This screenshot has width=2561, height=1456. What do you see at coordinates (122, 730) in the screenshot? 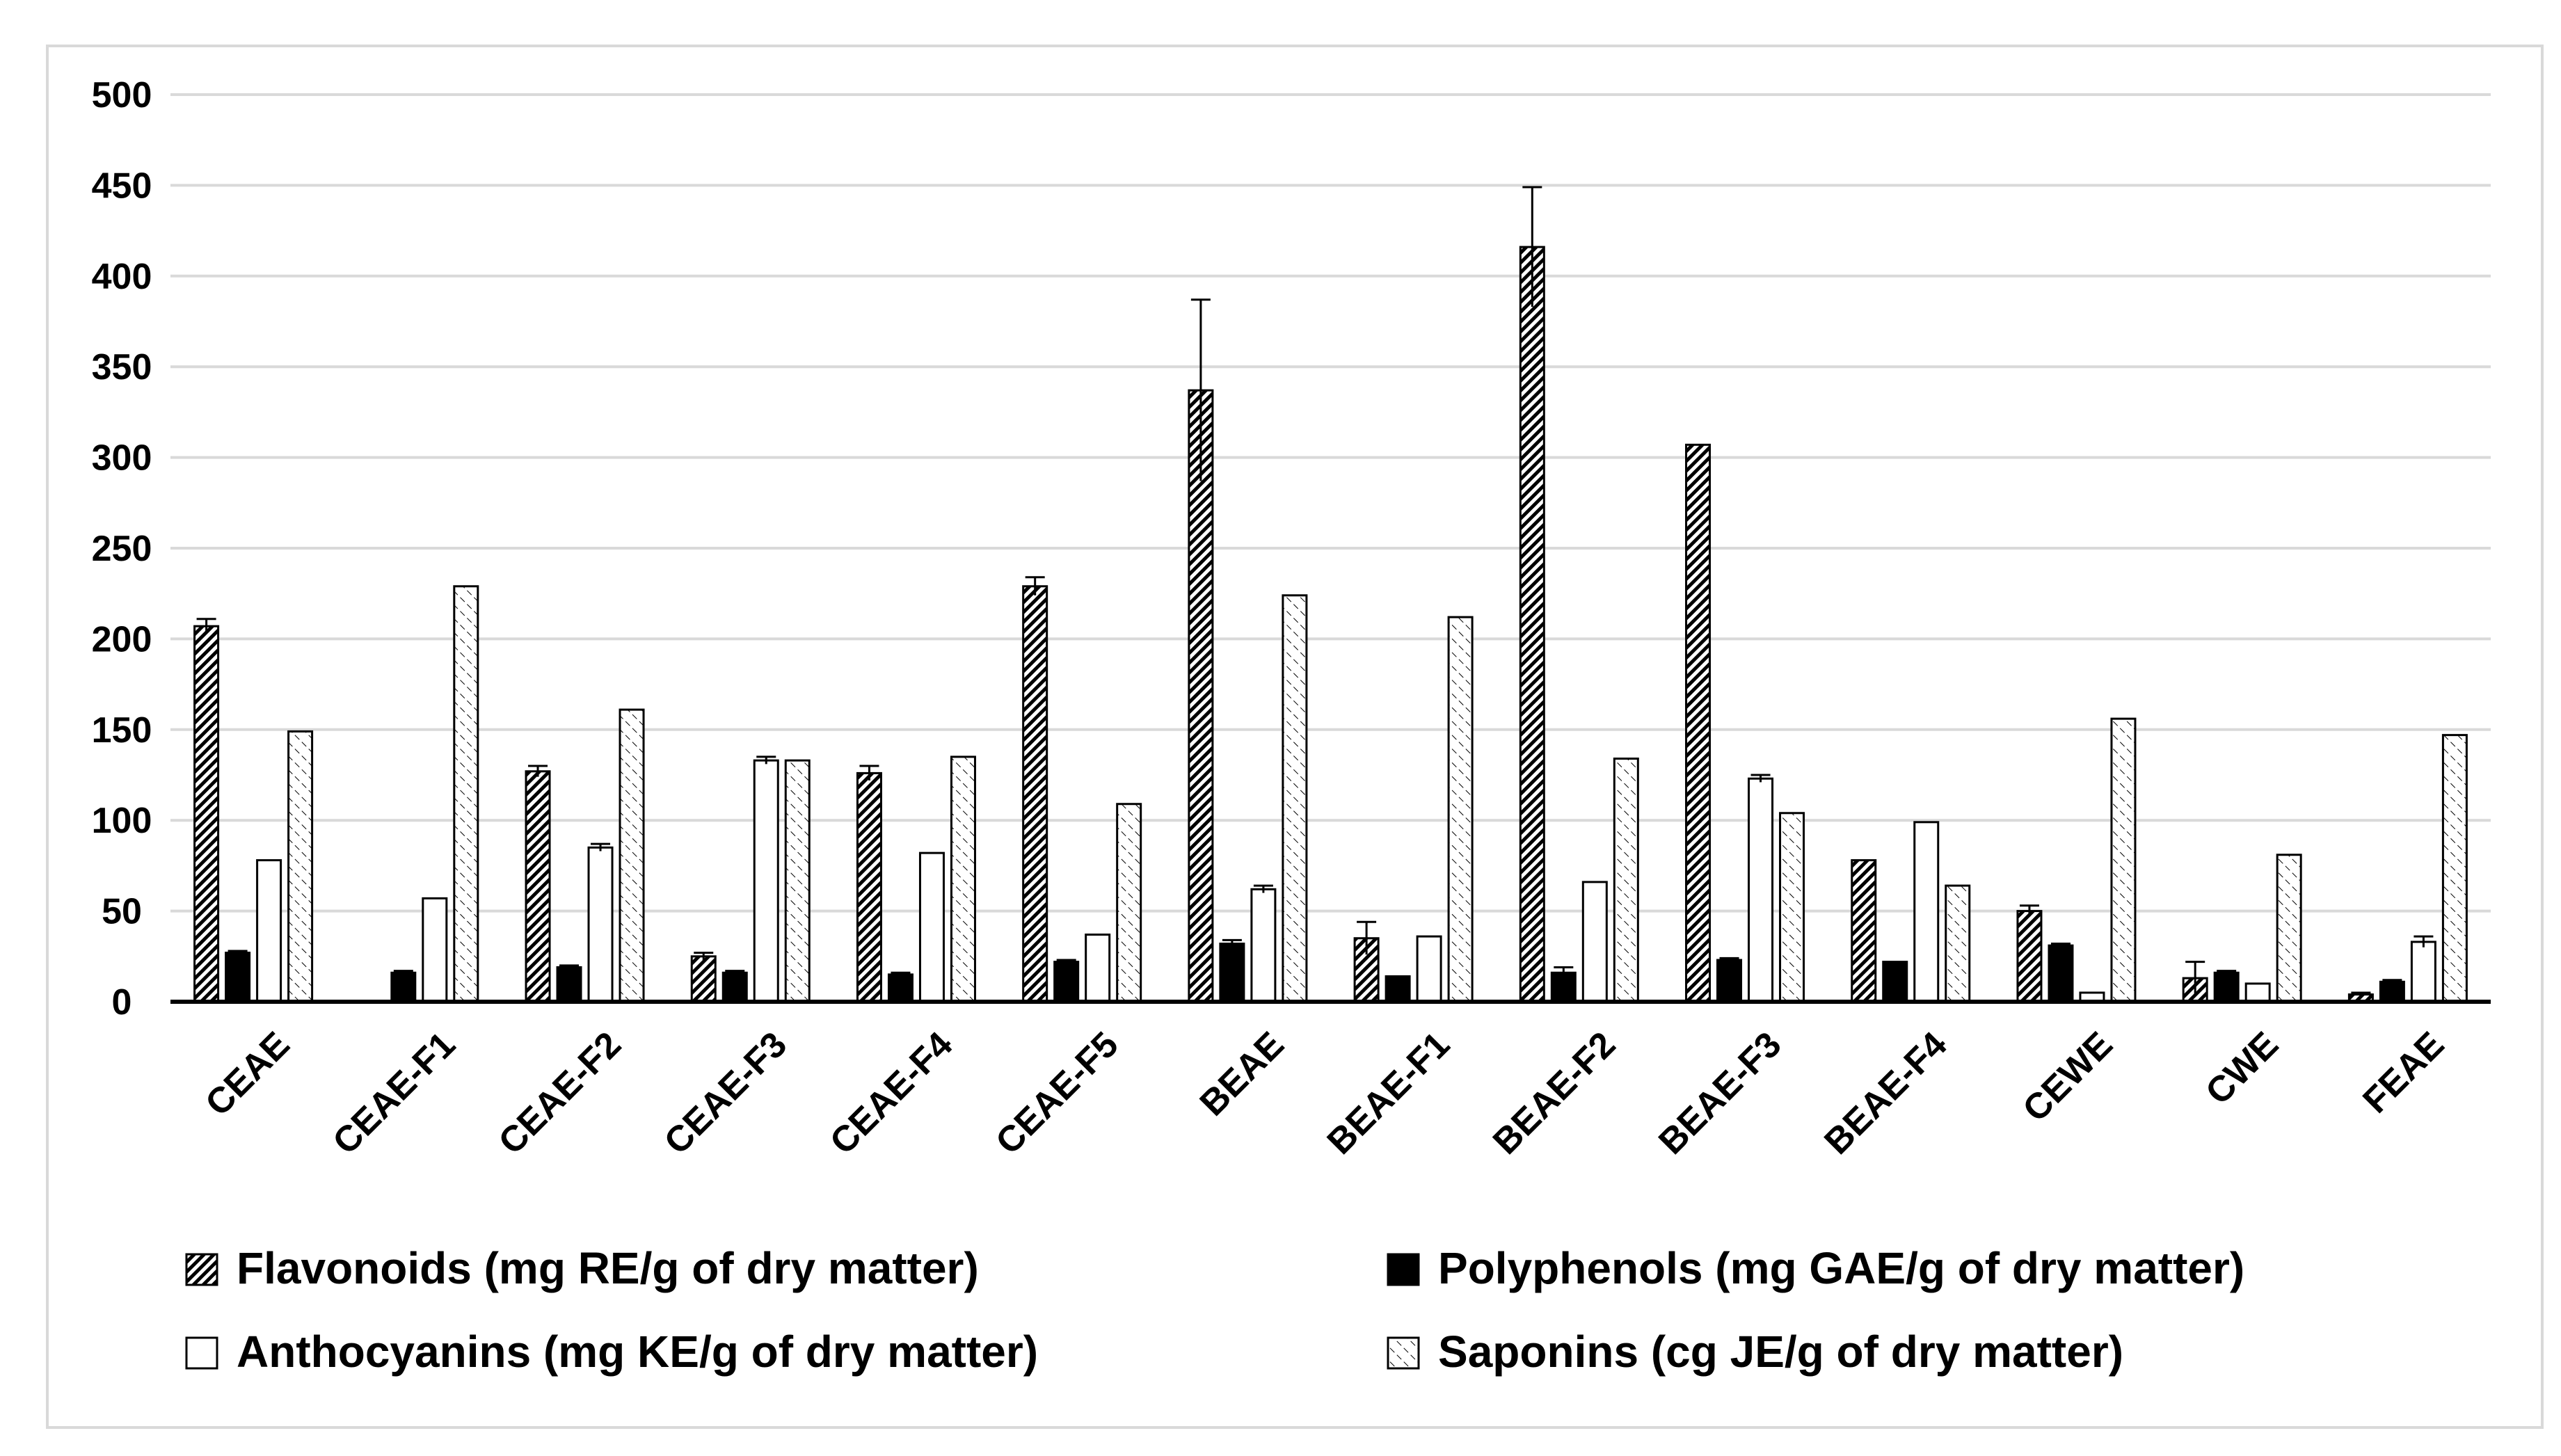
I see `y-tick-label: 150` at bounding box center [122, 730].